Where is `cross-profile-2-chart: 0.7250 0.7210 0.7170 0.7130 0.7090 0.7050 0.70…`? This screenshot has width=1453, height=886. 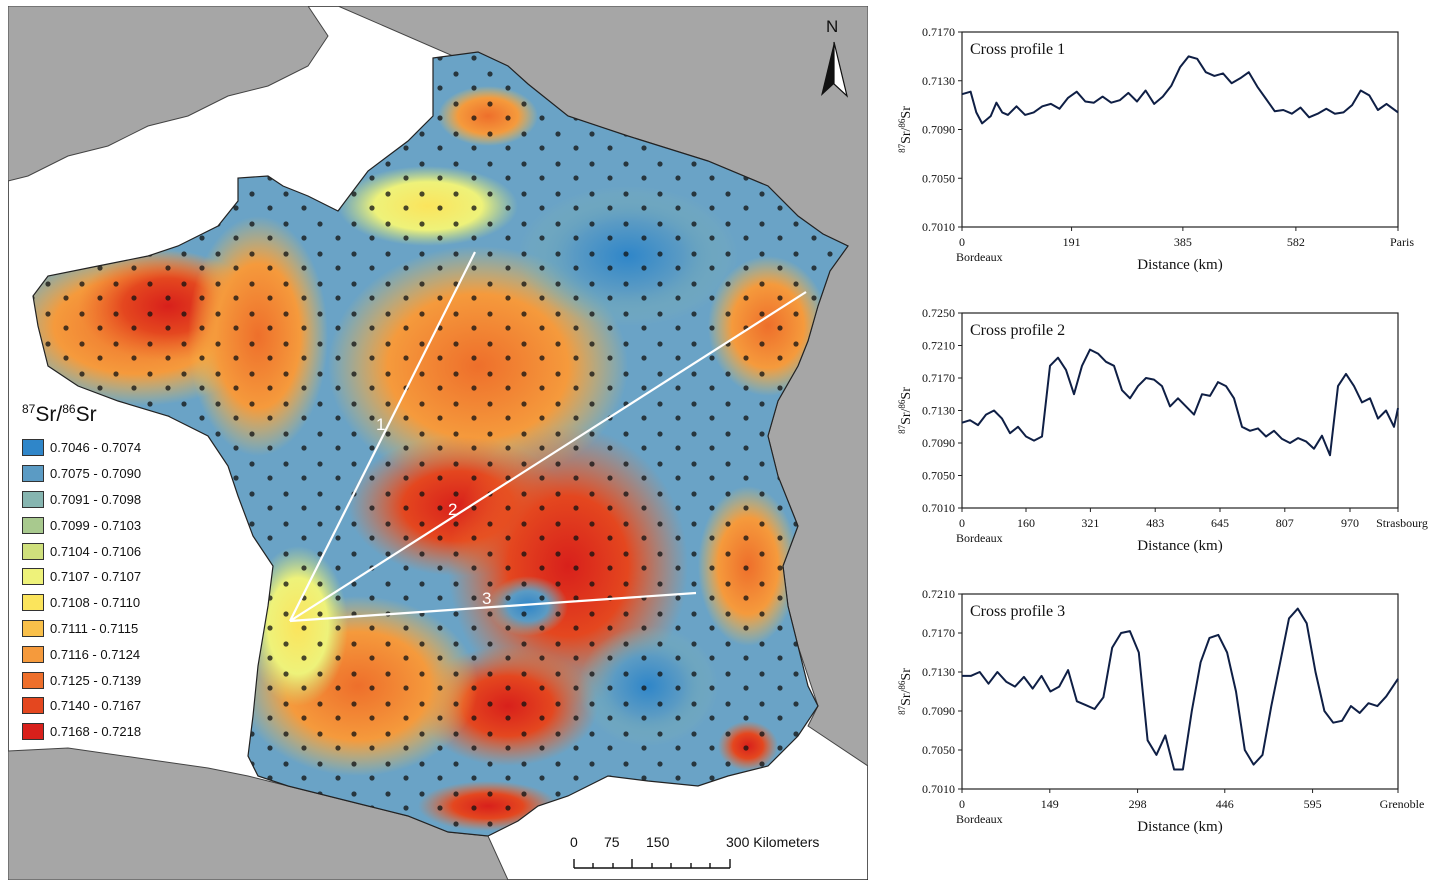
cross-profile-2-chart: 0.7250 0.7210 0.7170 0.7130 0.7090 0.7050 0.70… is located at coordinates (1162, 430).